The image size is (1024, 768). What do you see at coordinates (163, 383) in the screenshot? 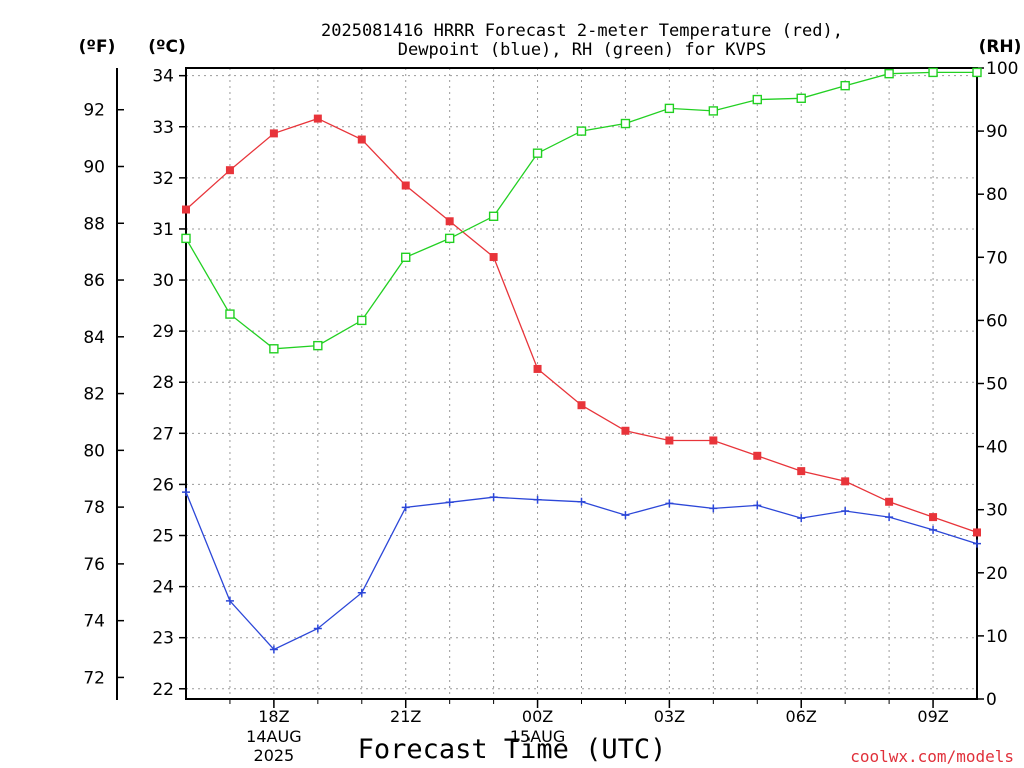
I see `celsius-tick-label: 28` at bounding box center [163, 383].